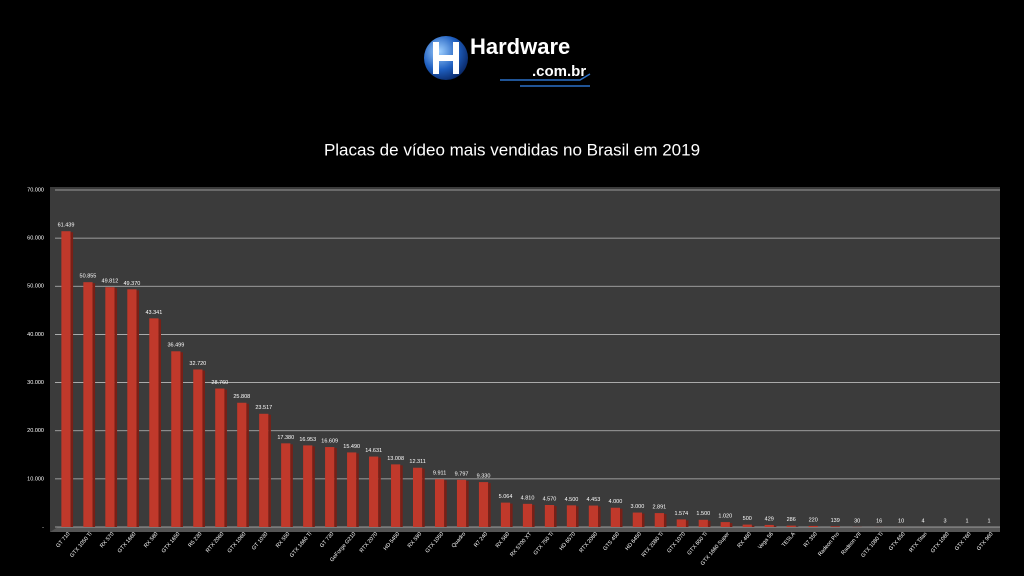  I want to click on value-label: 429, so click(769, 519).